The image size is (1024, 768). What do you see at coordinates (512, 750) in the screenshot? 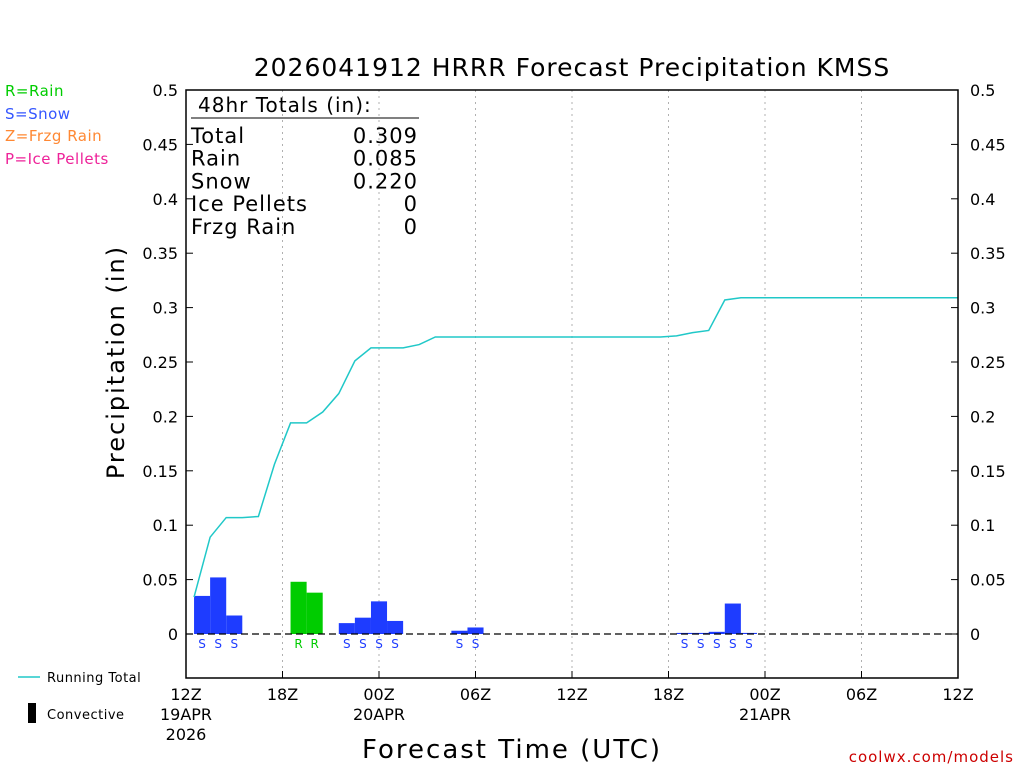
I see `x-axis-label: Forecast Time (UTC)` at bounding box center [512, 750].